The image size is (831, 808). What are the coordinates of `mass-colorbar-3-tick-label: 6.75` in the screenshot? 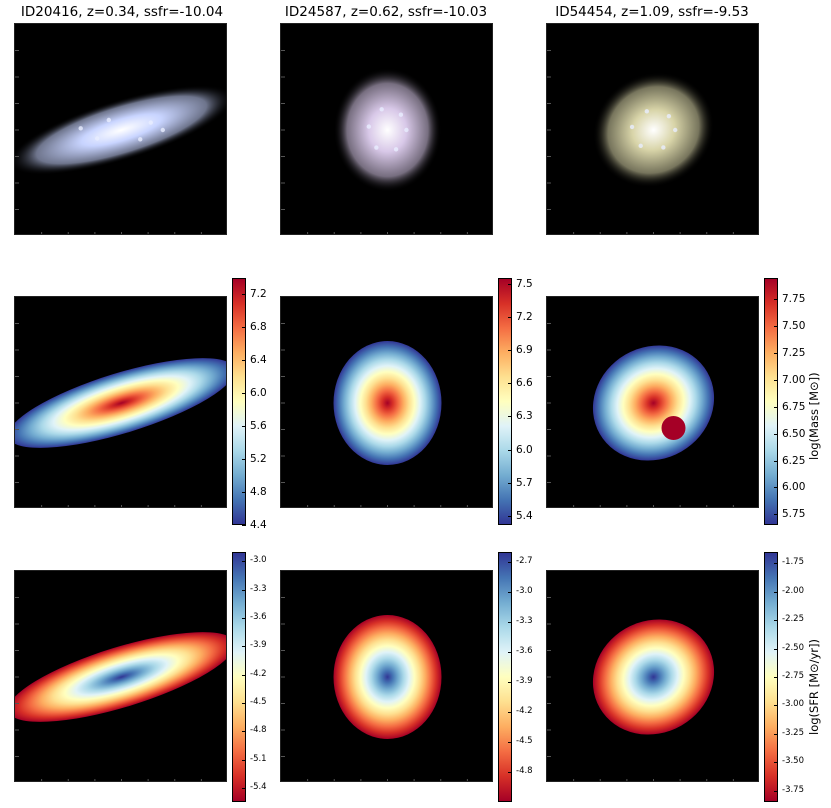 It's located at (794, 406).